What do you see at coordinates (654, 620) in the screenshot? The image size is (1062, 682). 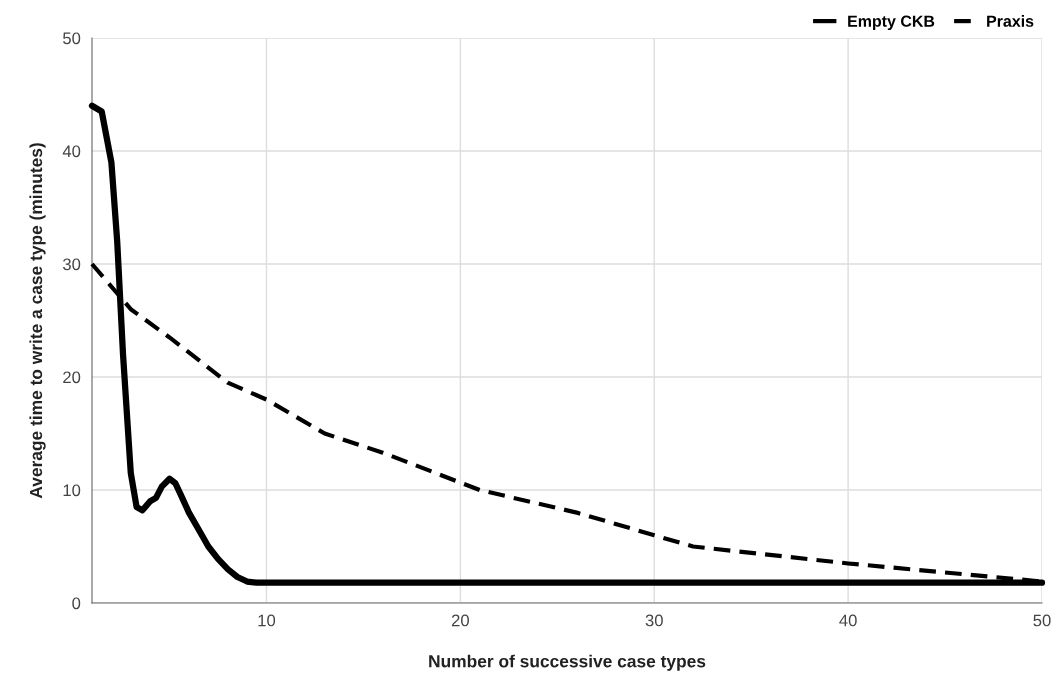 I see `x-tick-label: 30` at bounding box center [654, 620].